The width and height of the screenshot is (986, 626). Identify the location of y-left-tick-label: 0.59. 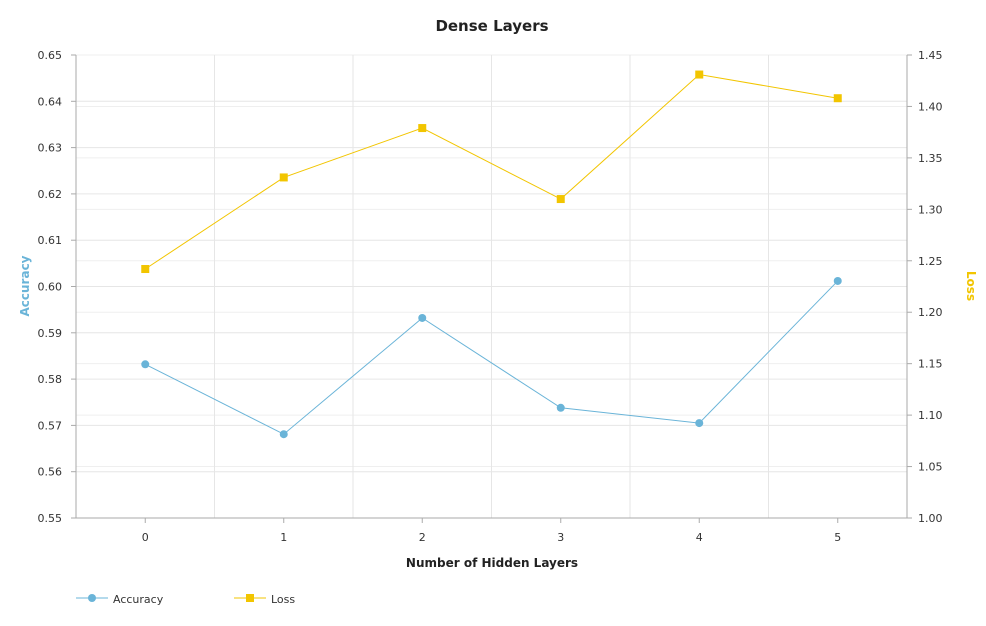
(50, 333).